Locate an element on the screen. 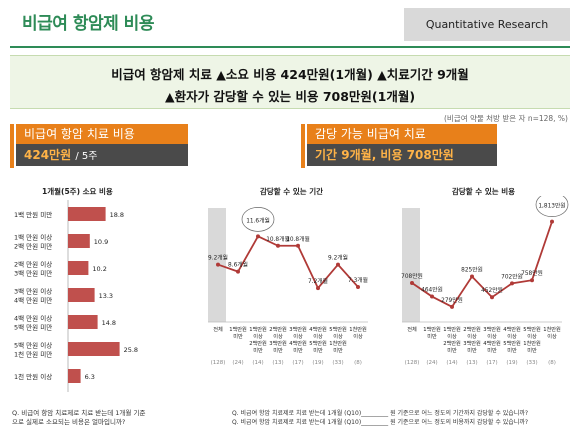 The height and width of the screenshot is (435, 580). cost-category-label: 전체 is located at coordinates (412, 329).